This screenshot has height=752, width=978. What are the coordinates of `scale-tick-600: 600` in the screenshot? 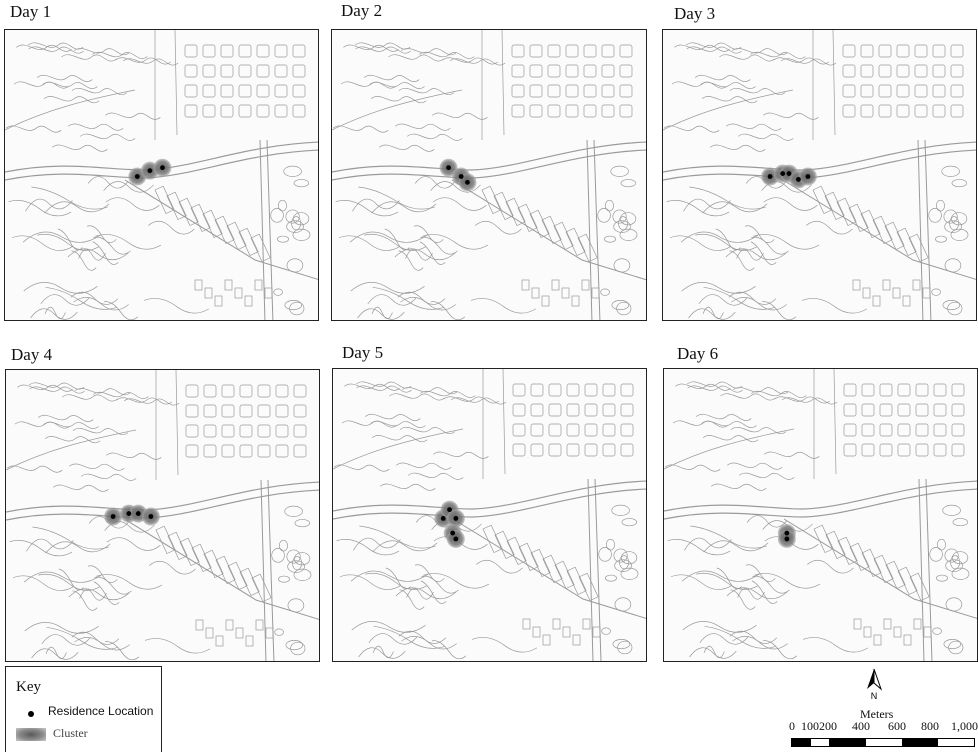 It's located at (897, 726).